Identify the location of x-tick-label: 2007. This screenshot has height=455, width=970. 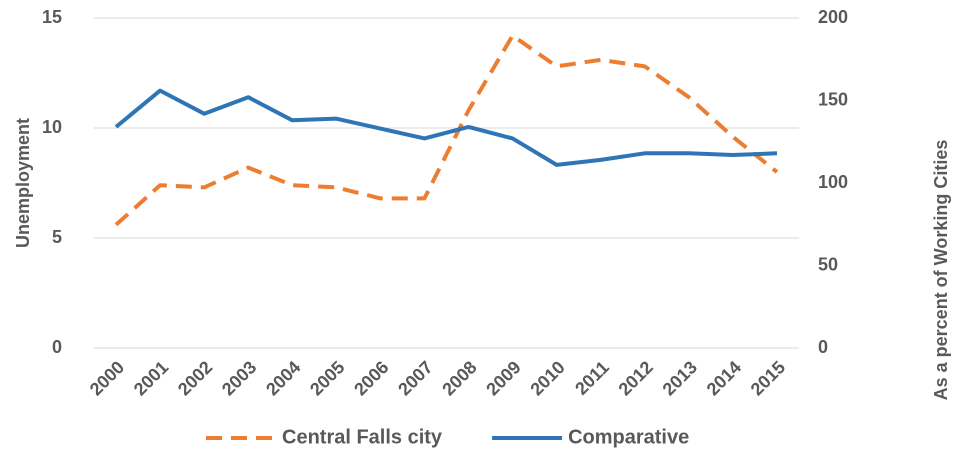
(415, 378).